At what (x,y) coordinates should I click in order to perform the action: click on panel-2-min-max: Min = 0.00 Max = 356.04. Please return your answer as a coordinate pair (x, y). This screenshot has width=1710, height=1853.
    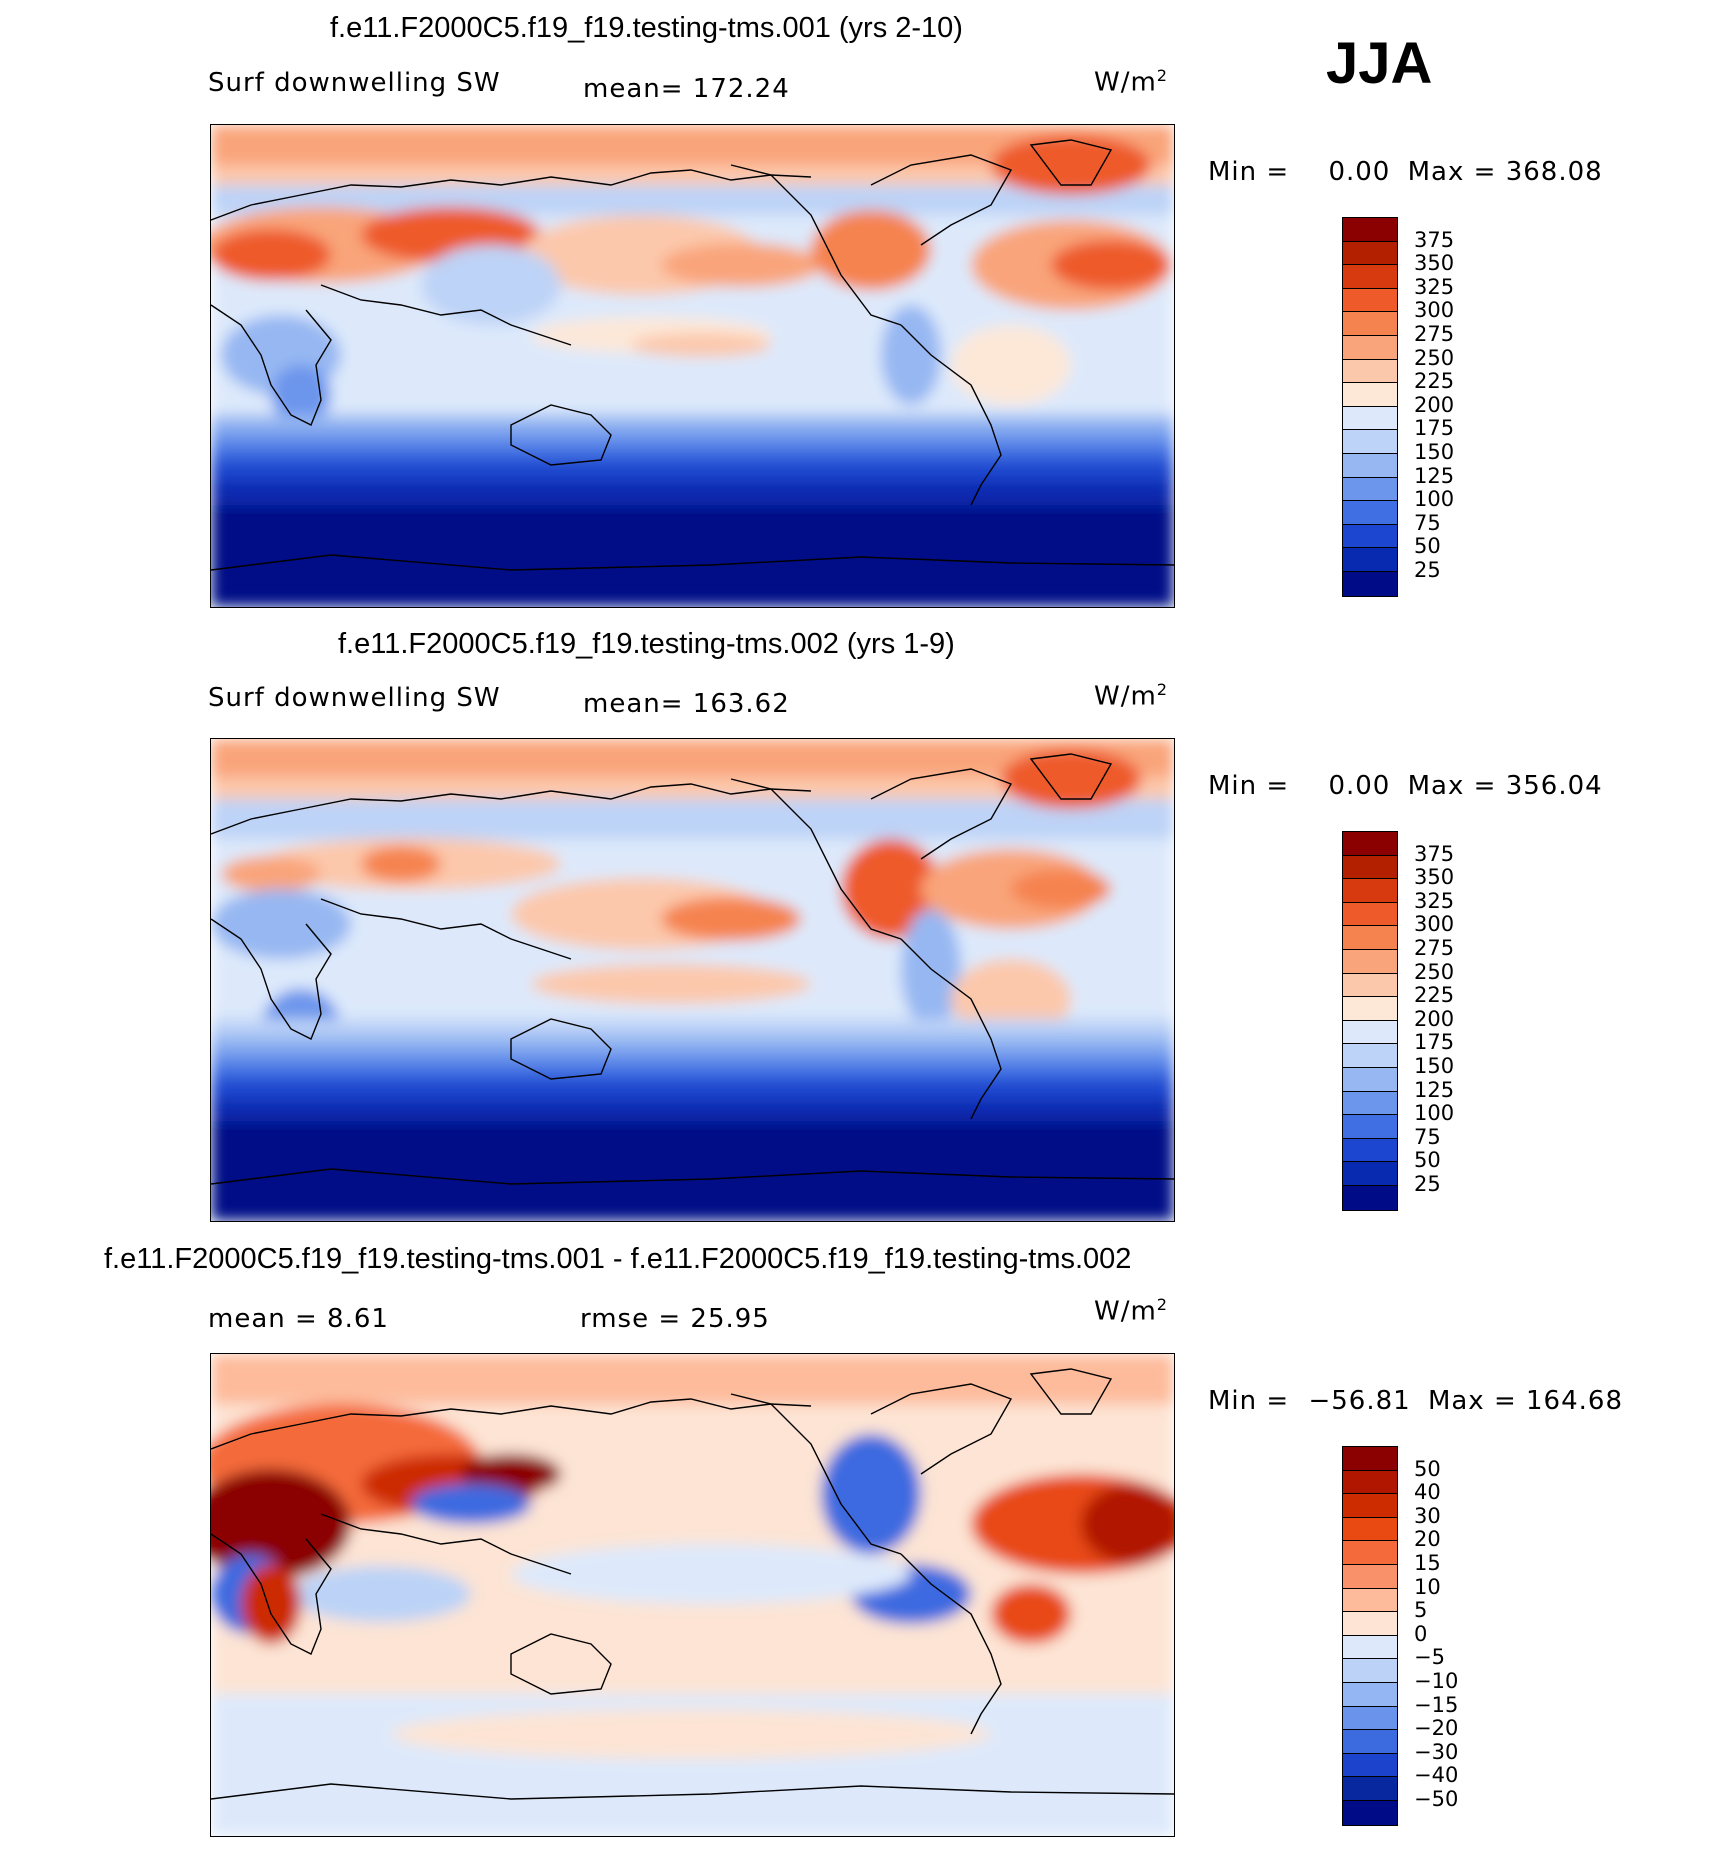
    Looking at the image, I should click on (1405, 786).